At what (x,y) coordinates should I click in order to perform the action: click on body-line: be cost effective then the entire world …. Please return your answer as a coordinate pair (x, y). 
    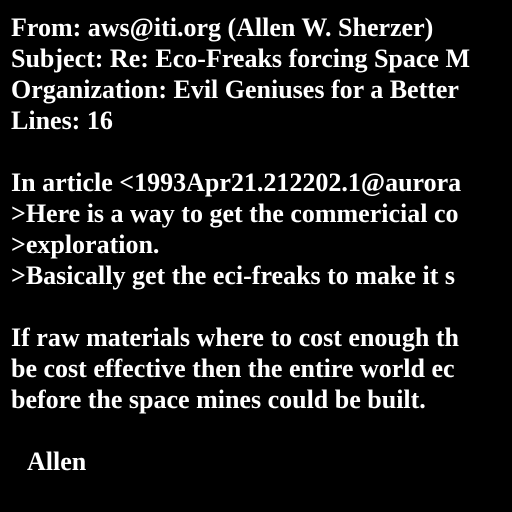
    Looking at the image, I should click on (233, 368).